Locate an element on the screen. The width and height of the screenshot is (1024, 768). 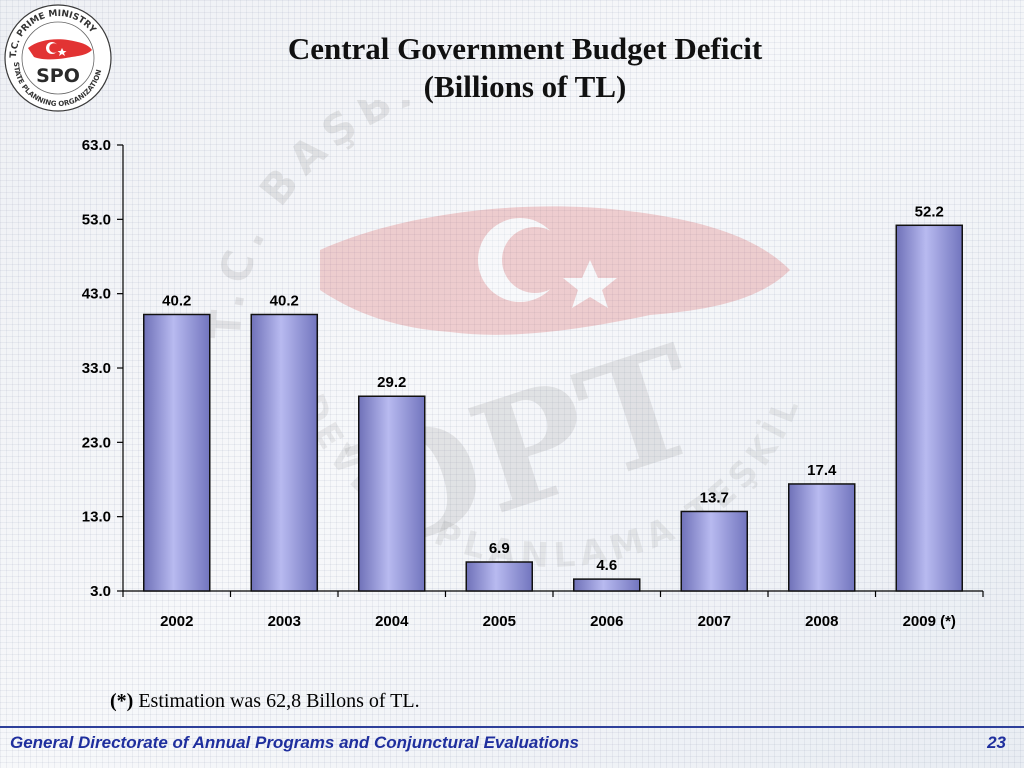
x-tick-label: 2007 is located at coordinates (714, 621).